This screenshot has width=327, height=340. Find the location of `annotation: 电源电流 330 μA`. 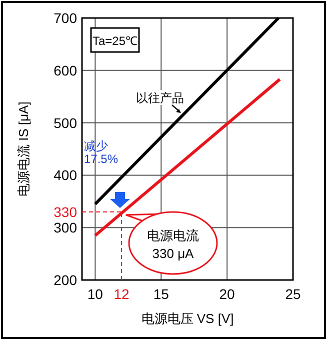

annotation: 电源电流 330 μA is located at coordinates (173, 244).